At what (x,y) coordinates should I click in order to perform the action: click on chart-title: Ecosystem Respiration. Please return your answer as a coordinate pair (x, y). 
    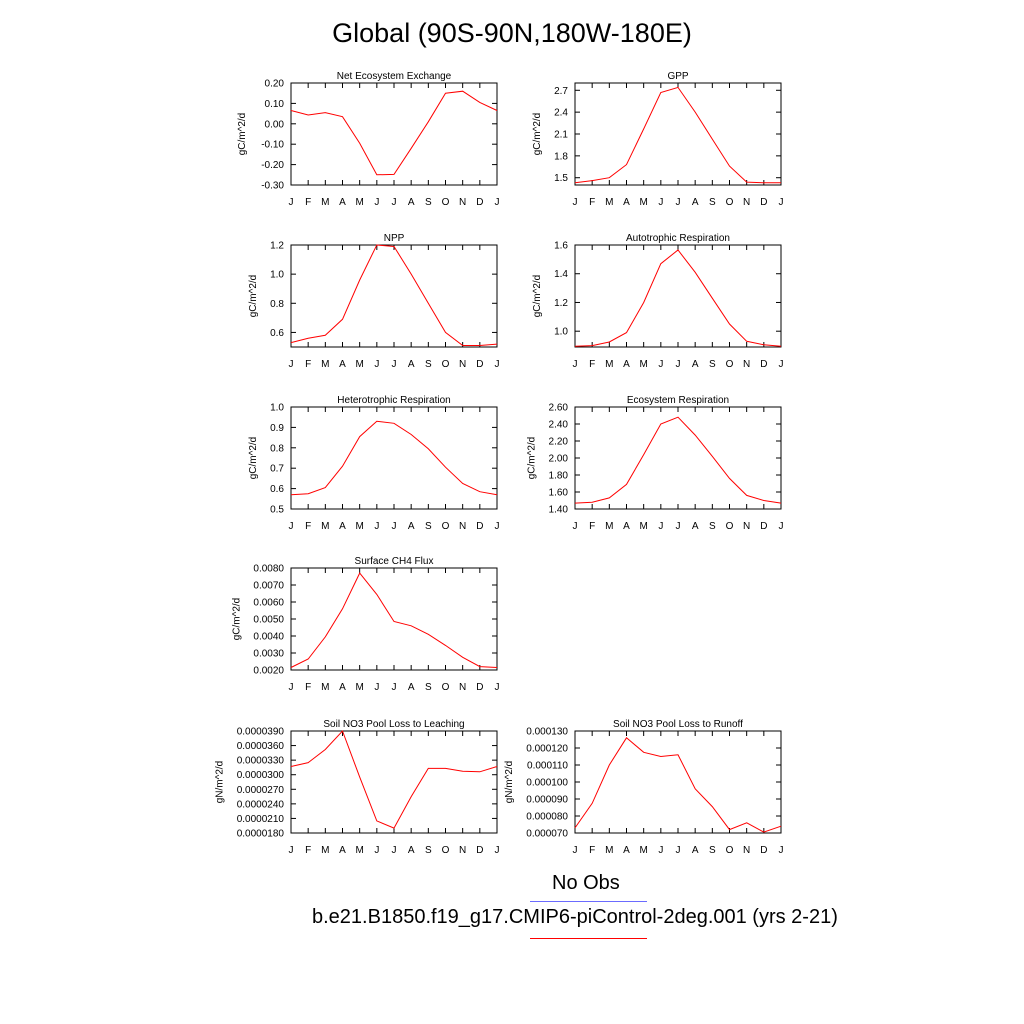
    Looking at the image, I should click on (678, 400).